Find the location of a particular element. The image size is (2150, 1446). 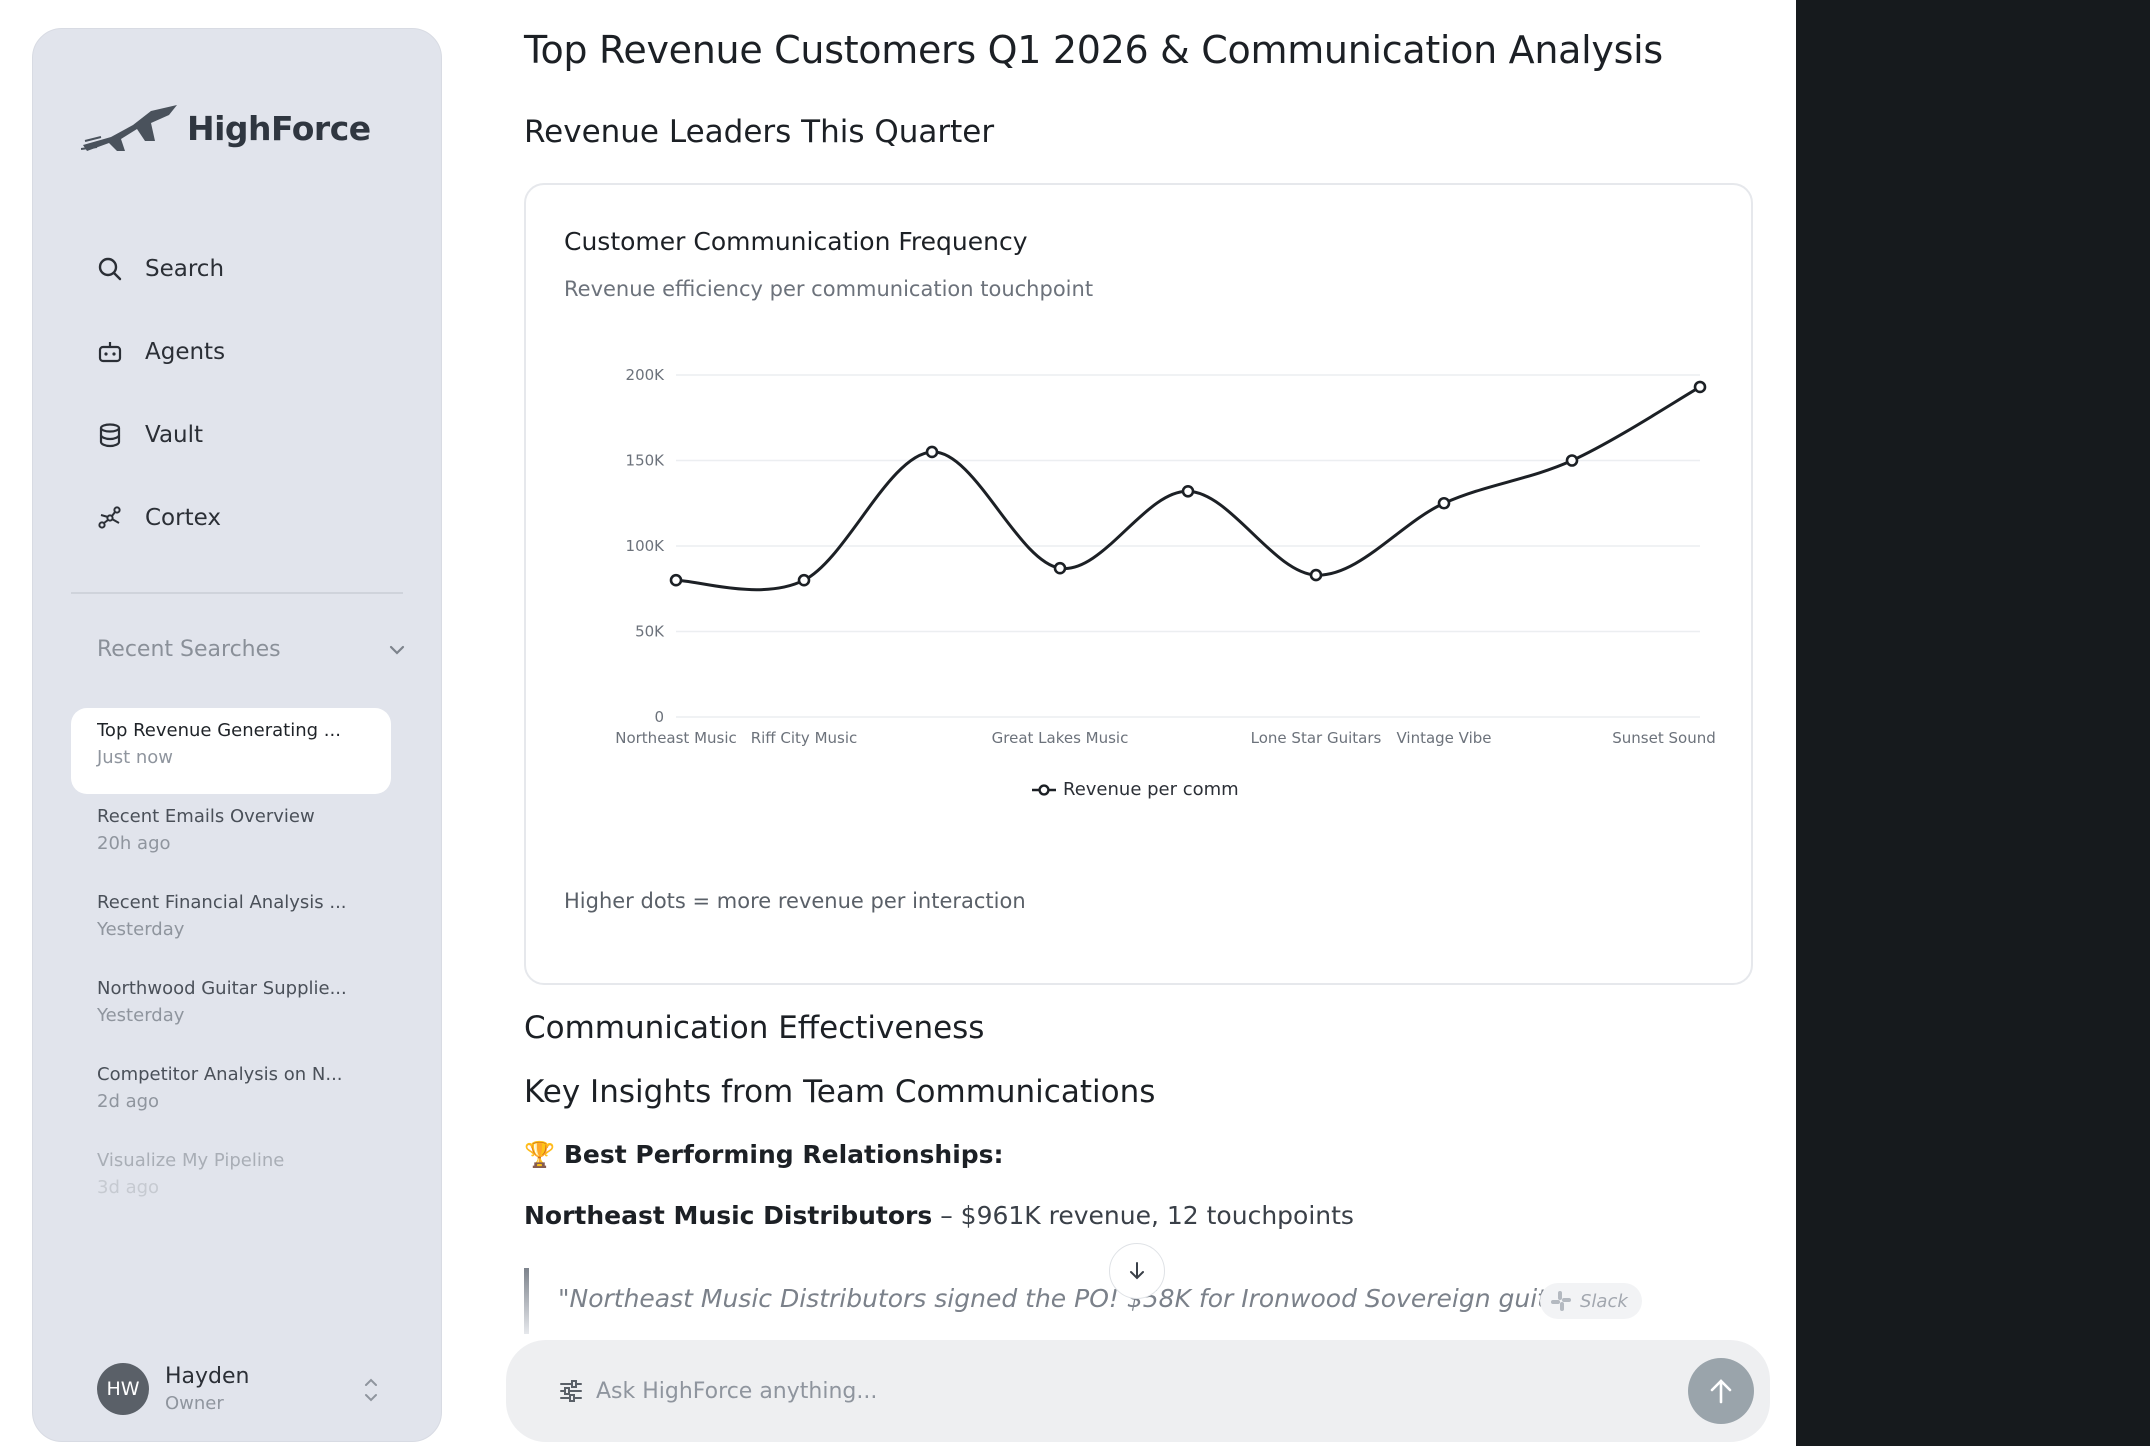

x-tick-label: Vintage Vibe is located at coordinates (1443, 738).